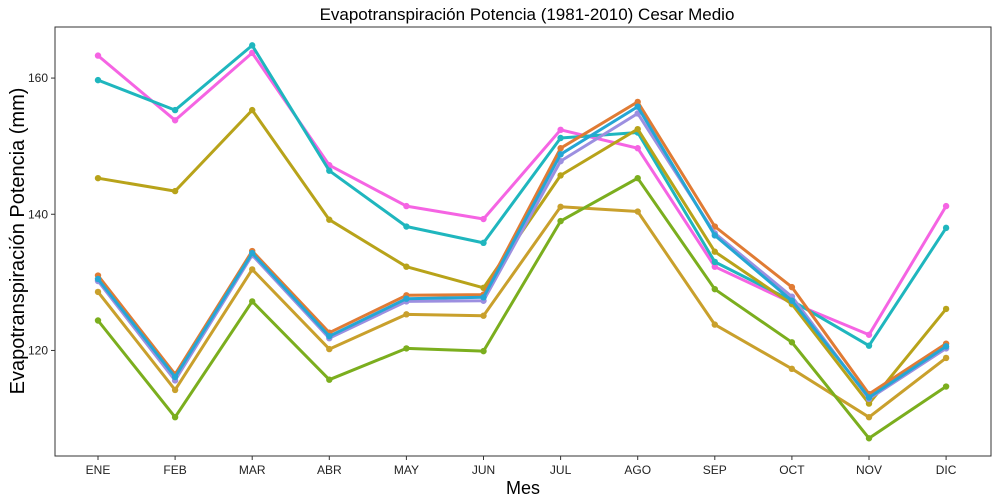 This screenshot has height=500, width=1000. I want to click on x-tick-label: ABR, so click(329, 470).